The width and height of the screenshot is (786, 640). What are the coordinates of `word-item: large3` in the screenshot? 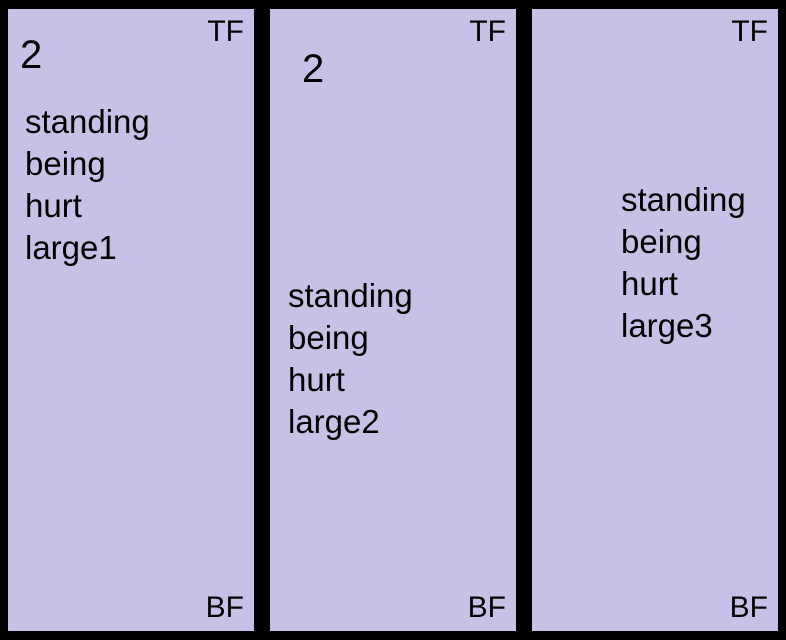 It's located at (667, 325).